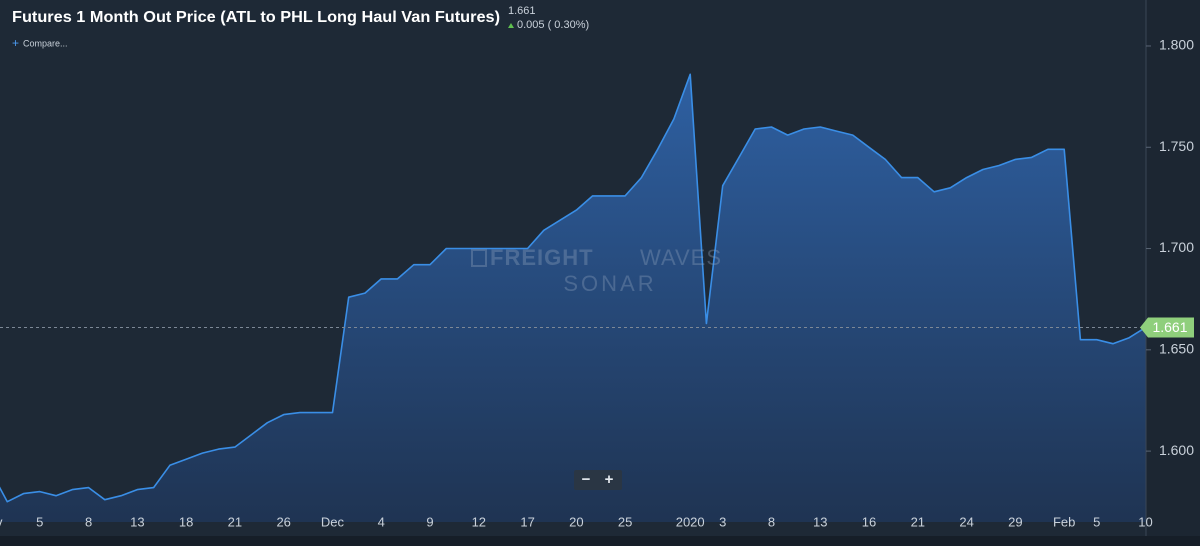 This screenshot has height=546, width=1200. What do you see at coordinates (1176, 45) in the screenshot?
I see `y-tick-label: 1.800` at bounding box center [1176, 45].